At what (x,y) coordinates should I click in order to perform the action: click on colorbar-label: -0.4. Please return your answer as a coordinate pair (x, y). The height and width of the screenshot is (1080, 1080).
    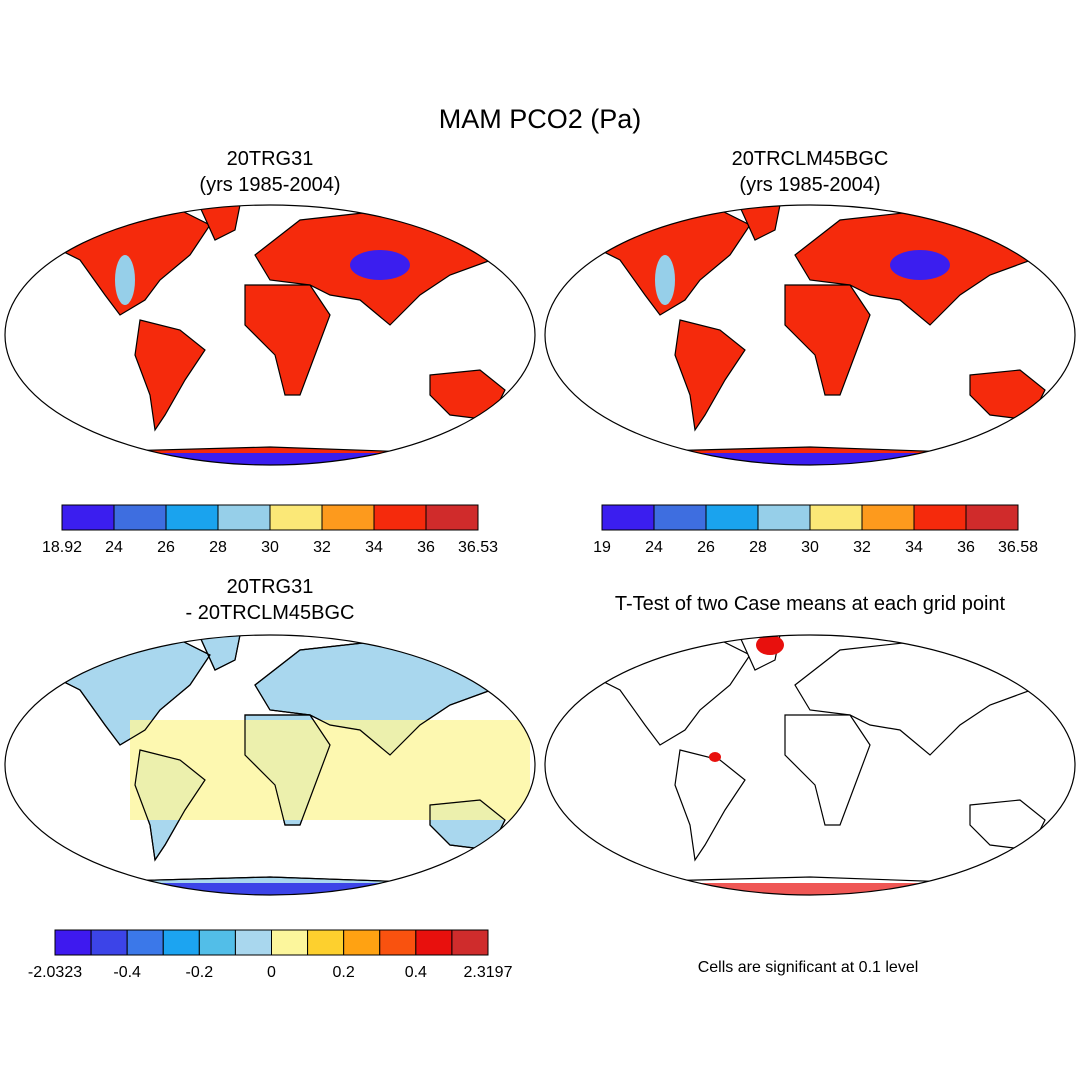
    Looking at the image, I should click on (127, 972).